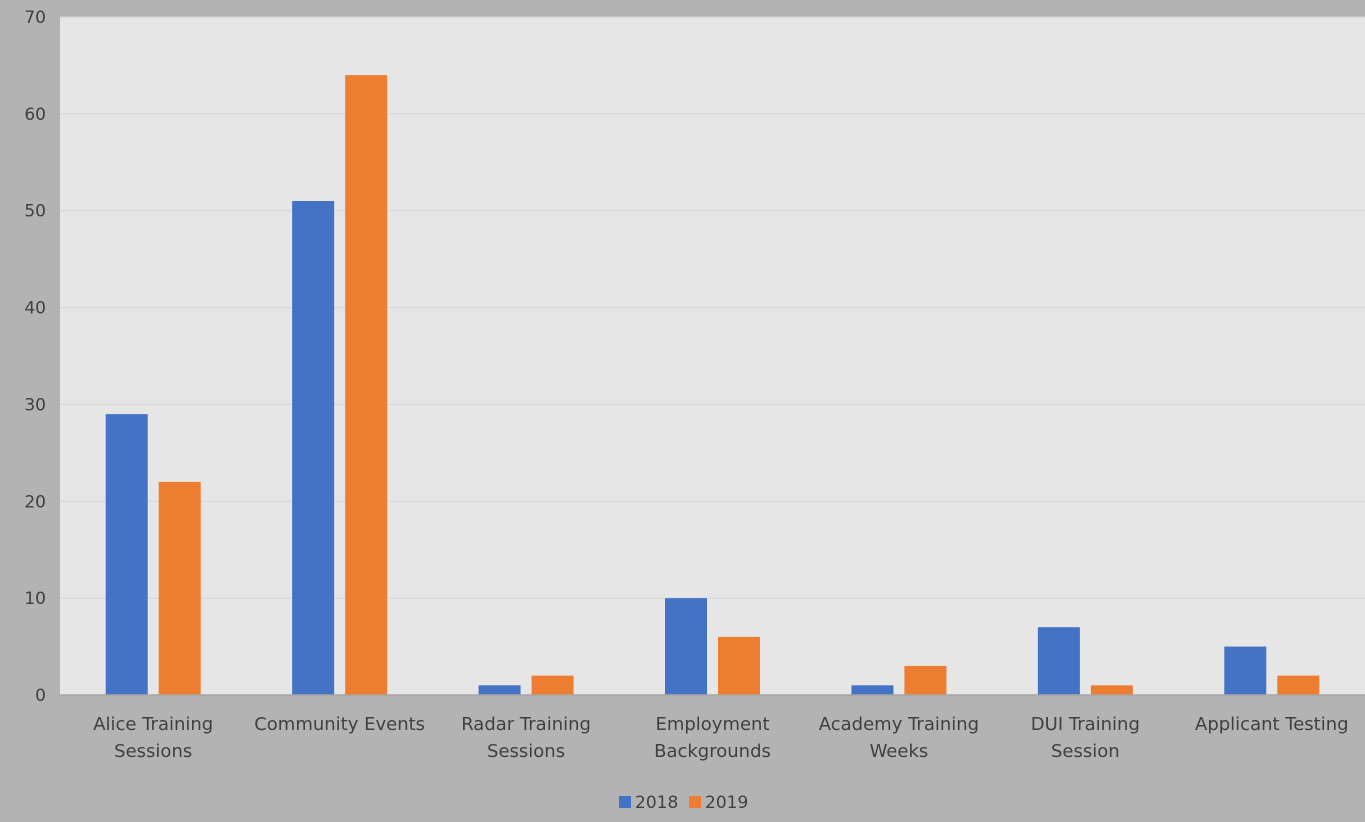 This screenshot has width=1365, height=822. Describe the element at coordinates (712, 724) in the screenshot. I see `x-category-label: Employment` at that location.